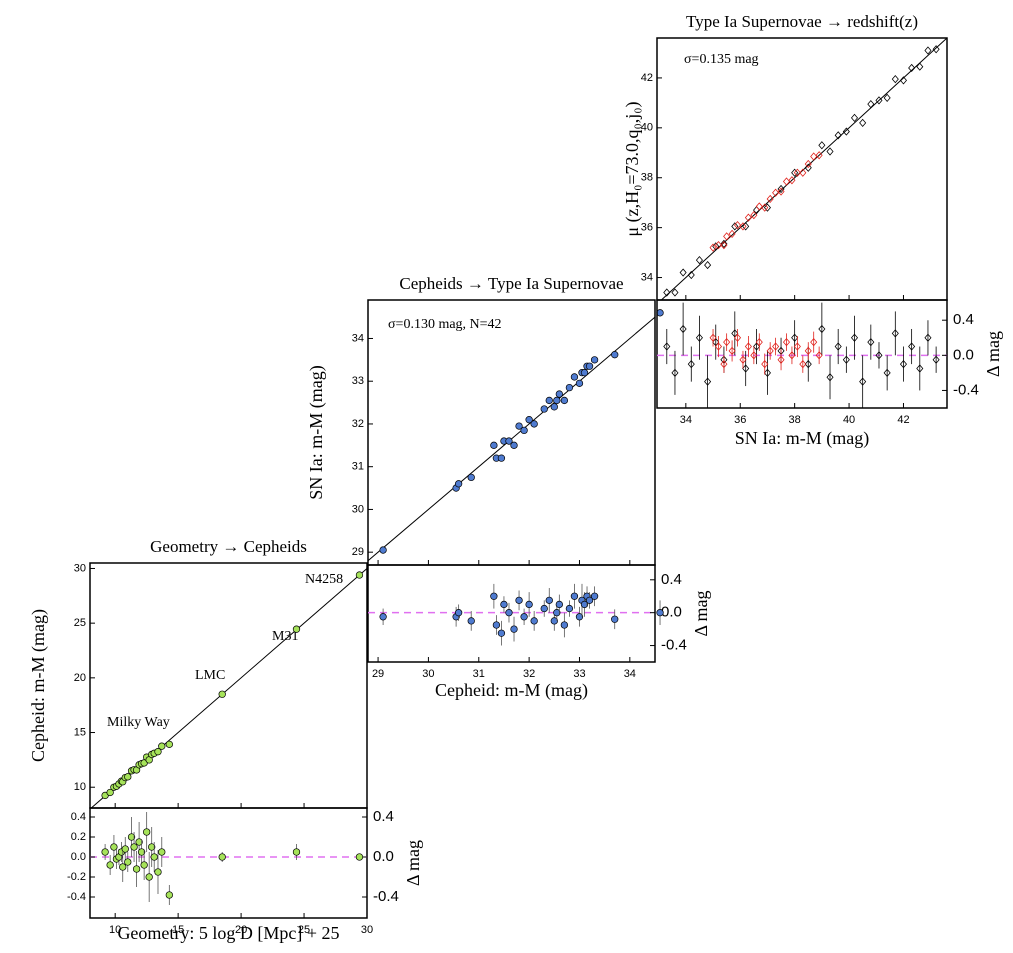 The height and width of the screenshot is (953, 1013). I want to click on x-tick-label: 29, so click(378, 674).